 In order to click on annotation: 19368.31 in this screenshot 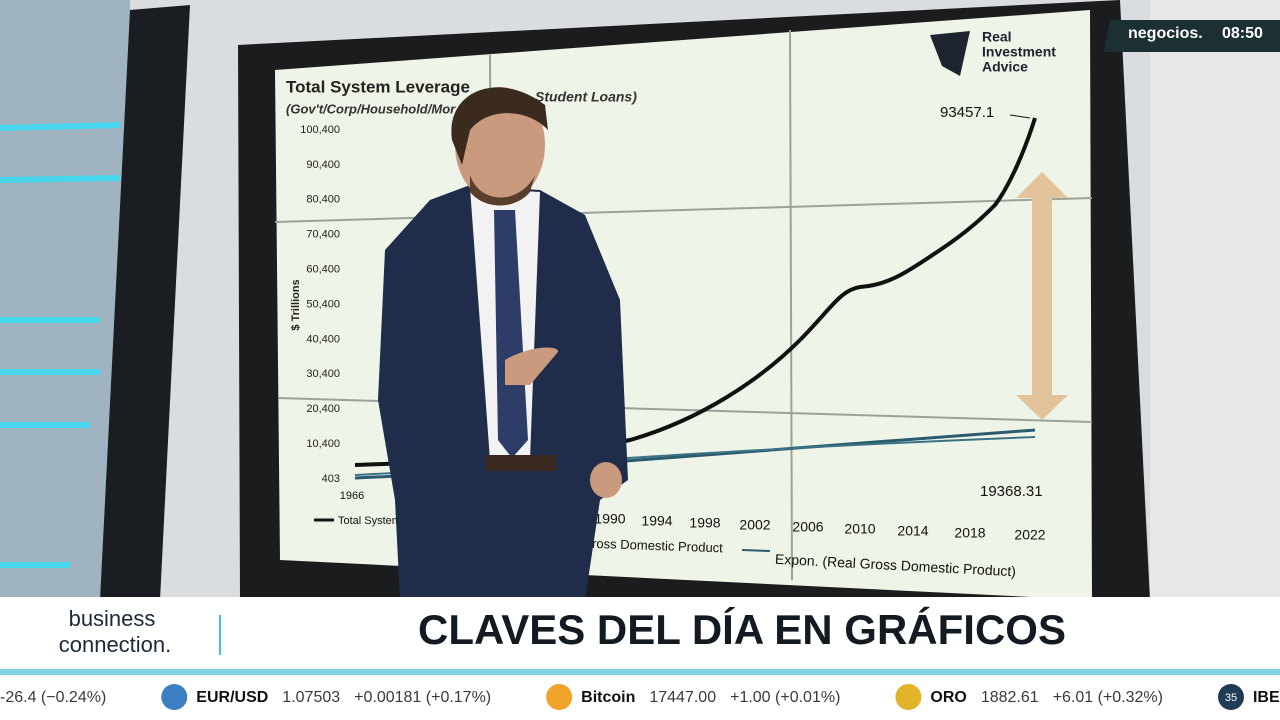, I will do `click(1011, 491)`.